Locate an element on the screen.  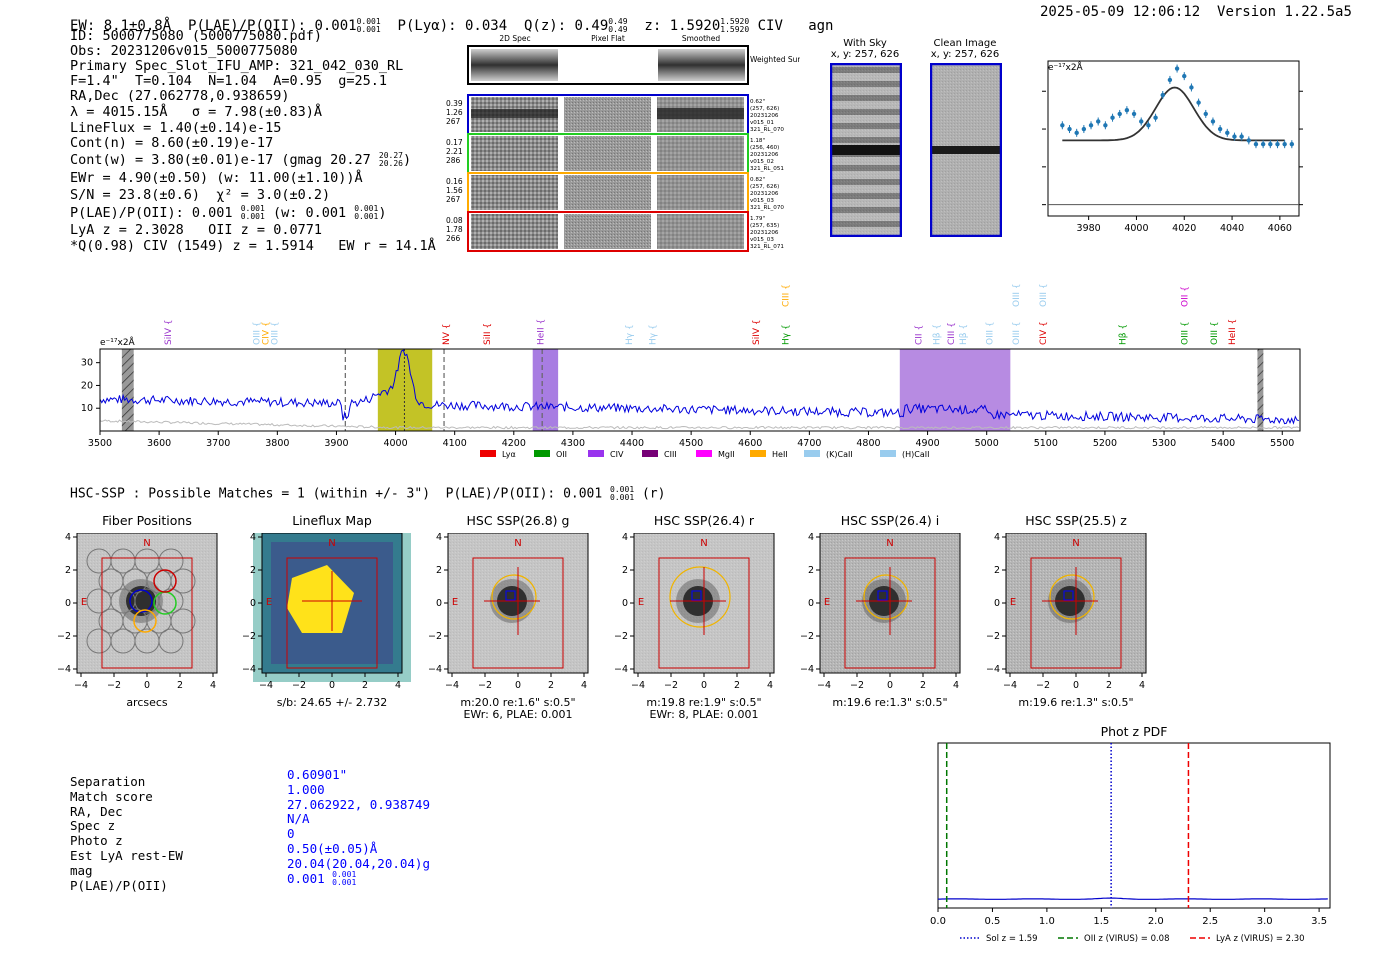
strip-stat: 0.08 is located at coordinates (454, 220).